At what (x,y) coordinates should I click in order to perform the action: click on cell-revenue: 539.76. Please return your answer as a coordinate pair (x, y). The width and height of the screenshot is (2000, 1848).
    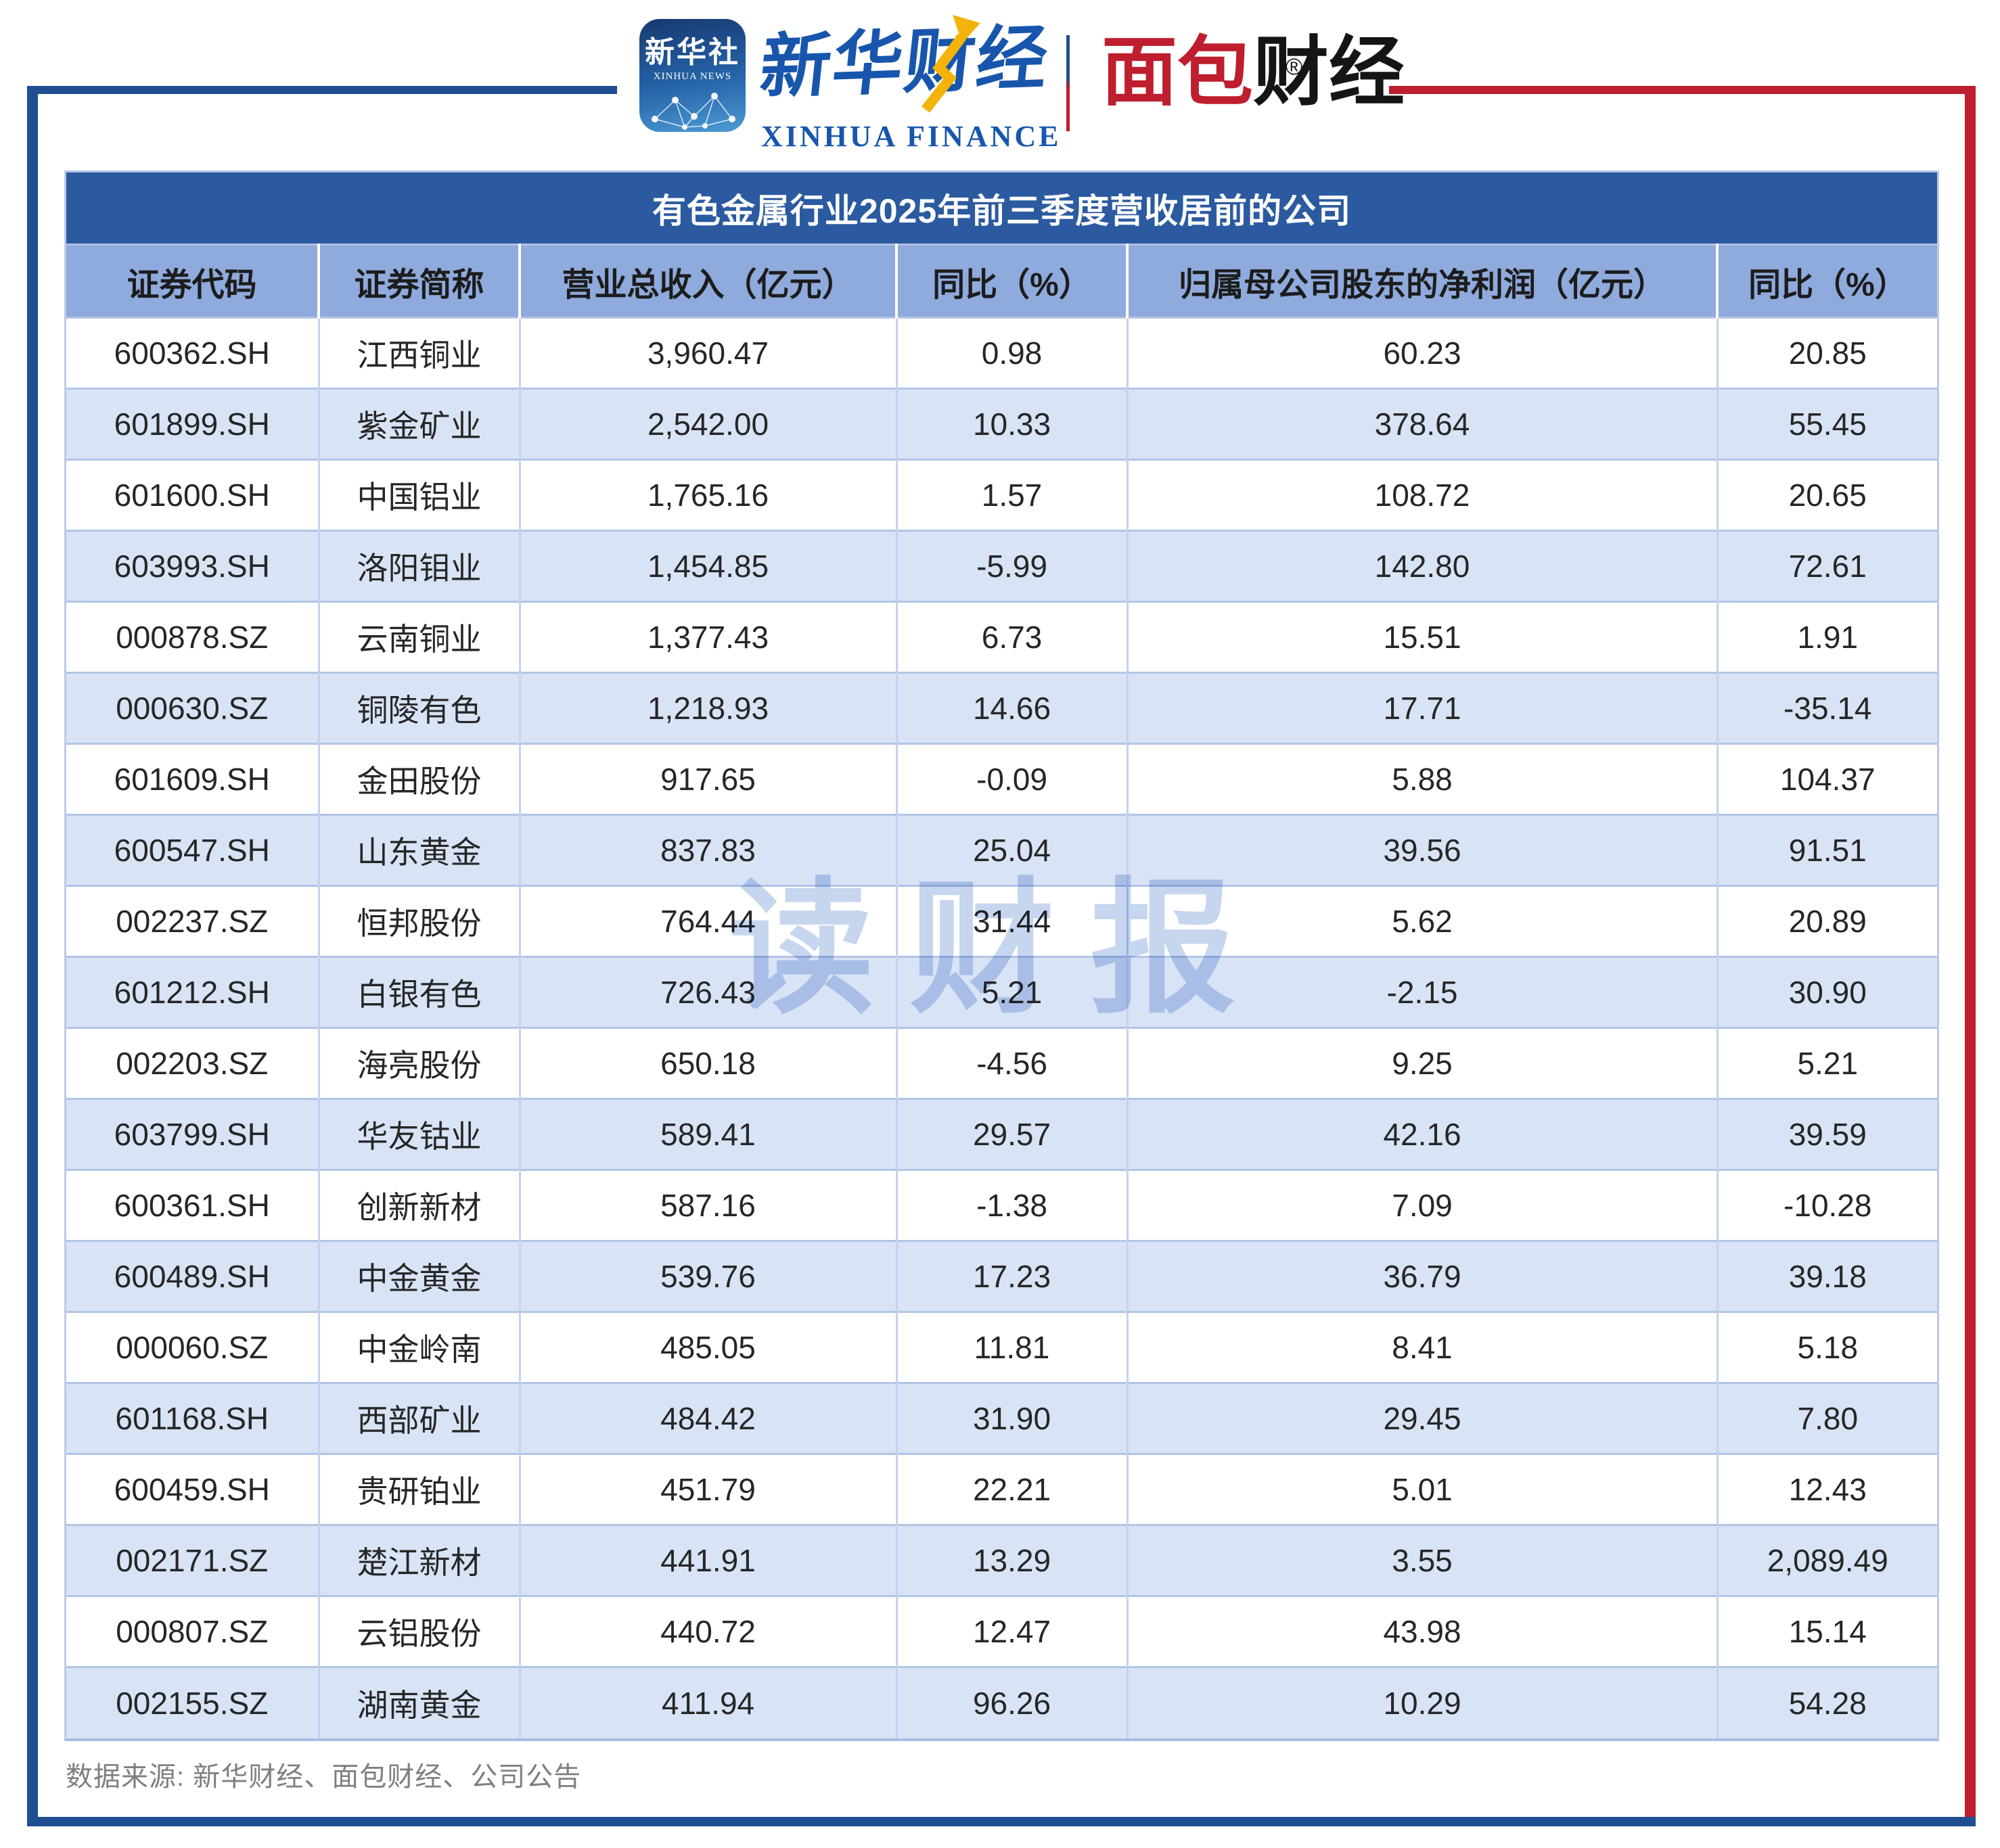
    Looking at the image, I should click on (707, 1276).